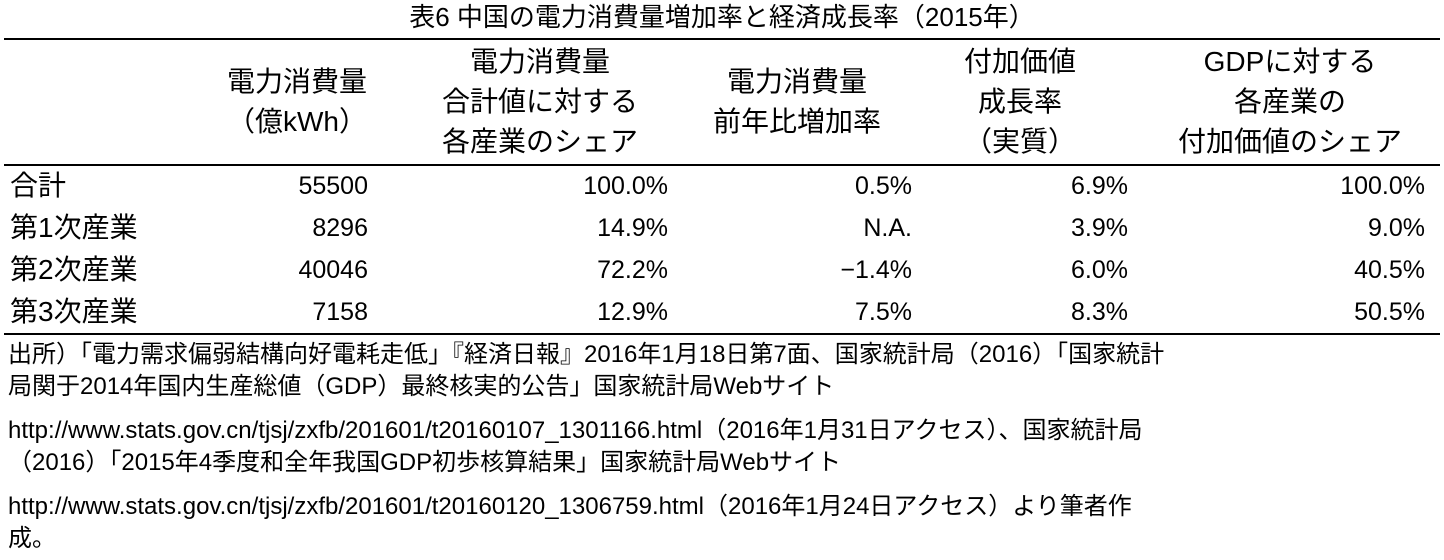 The height and width of the screenshot is (560, 1444). I want to click on cell: −1.4%, so click(876, 270).